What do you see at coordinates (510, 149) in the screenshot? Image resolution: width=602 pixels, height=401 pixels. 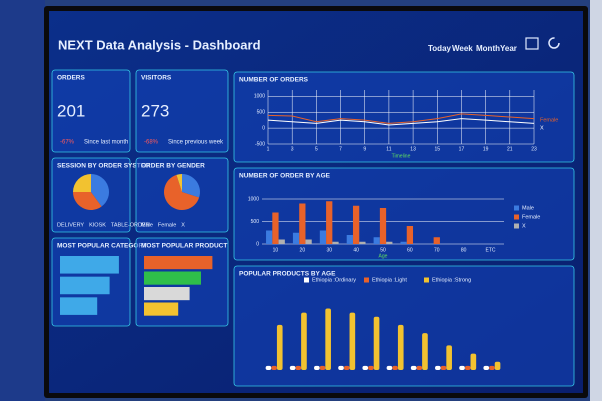 I see `x-tick-label: 21` at bounding box center [510, 149].